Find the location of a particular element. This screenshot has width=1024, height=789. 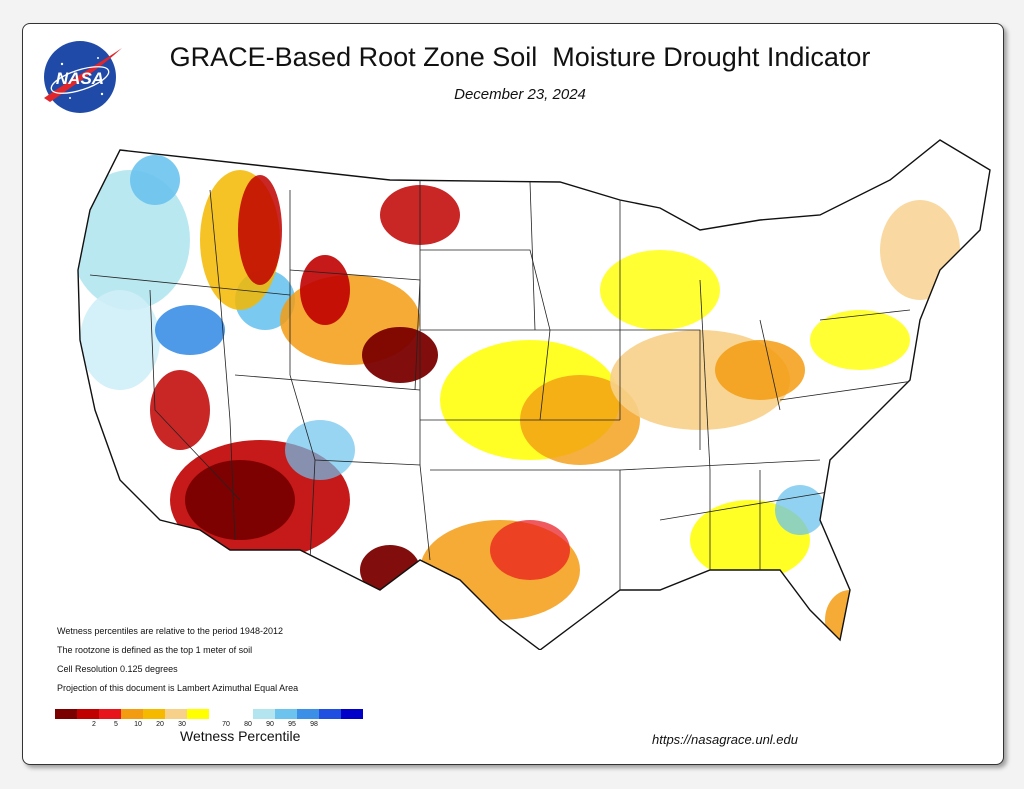

legend: 2 5 10 20 30 70 80 90 95 98 Wetness Percentile is located at coordinates (250, 726).